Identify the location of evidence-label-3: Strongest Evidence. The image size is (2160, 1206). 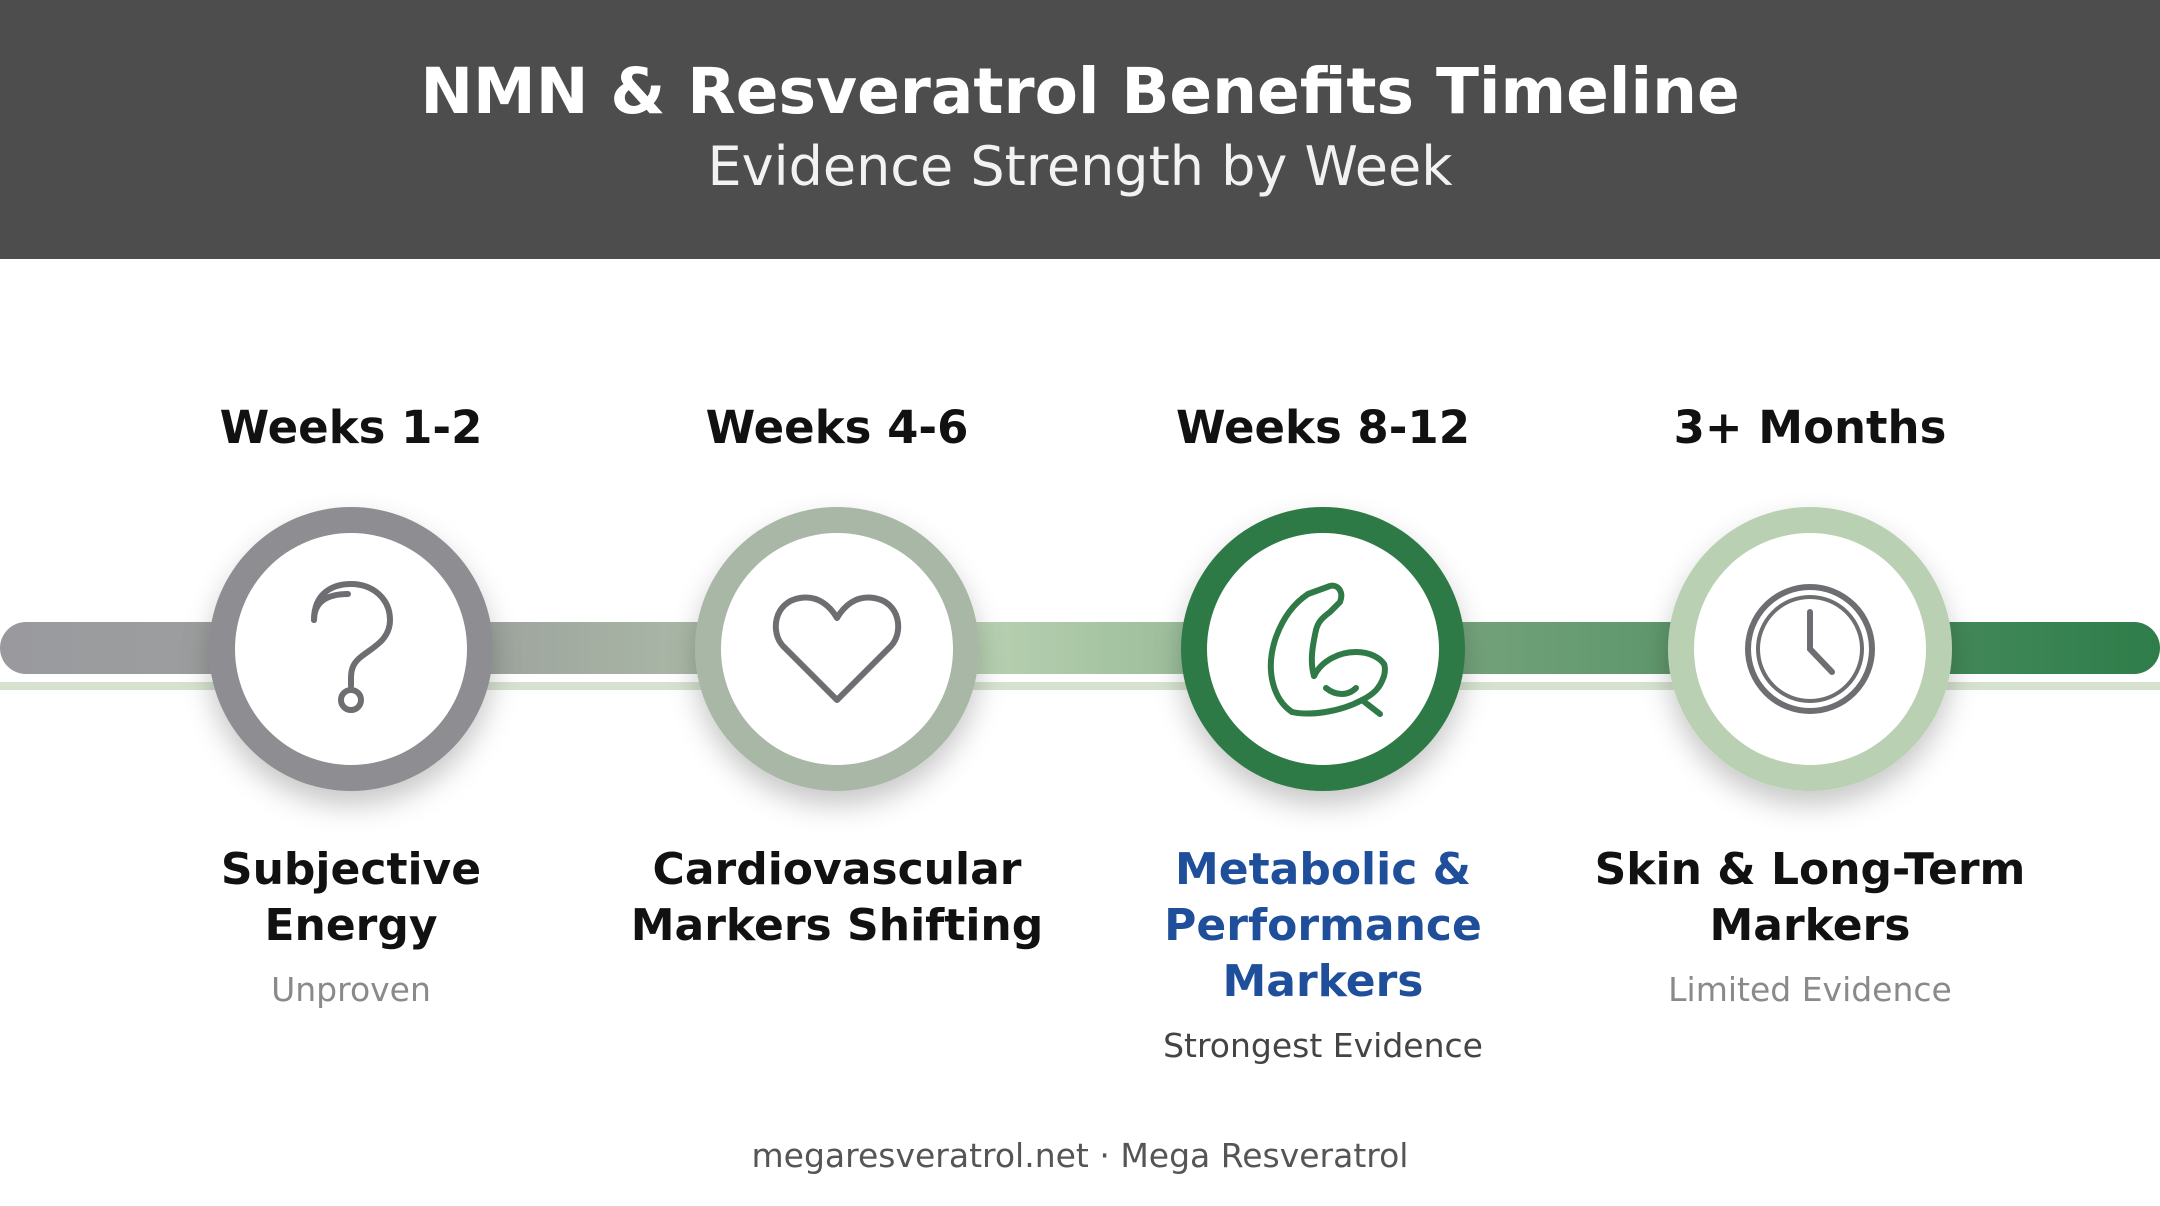
(1323, 1045).